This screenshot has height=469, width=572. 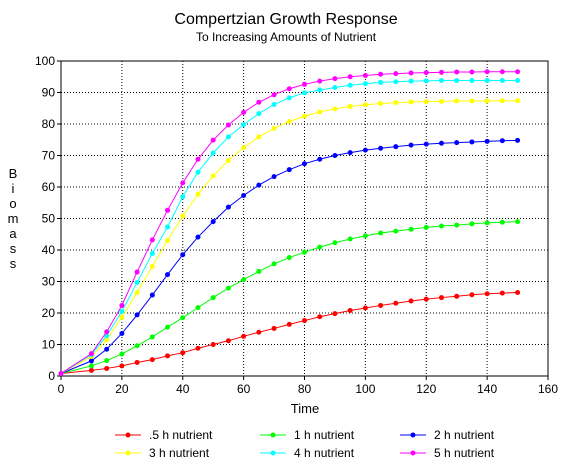 I want to click on y-tick-label: 80, so click(x=49, y=124).